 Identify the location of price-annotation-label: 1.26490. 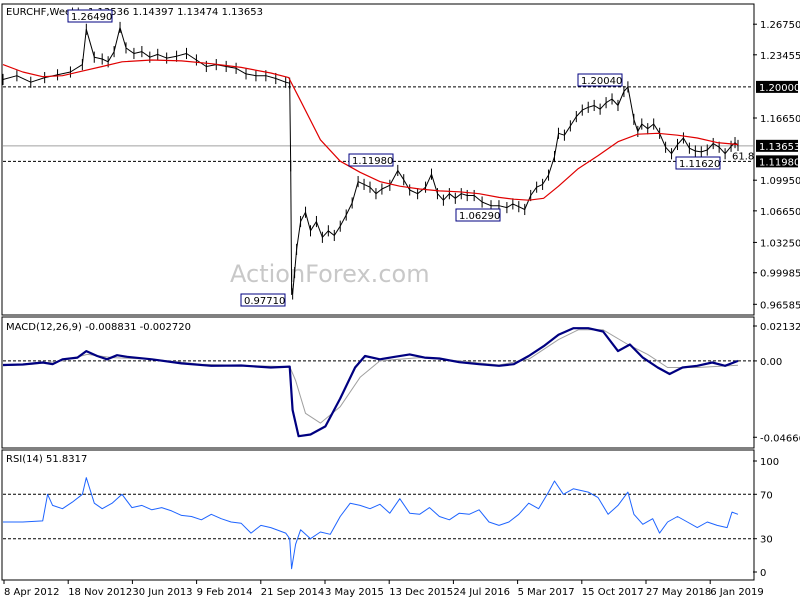
(91, 17).